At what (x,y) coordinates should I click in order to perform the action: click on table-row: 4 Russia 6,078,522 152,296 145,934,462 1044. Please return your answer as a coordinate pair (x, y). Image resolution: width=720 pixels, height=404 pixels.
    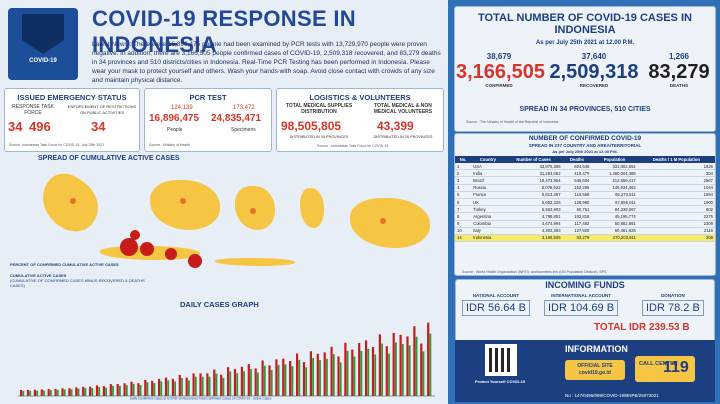
    Looking at the image, I should click on (585, 188).